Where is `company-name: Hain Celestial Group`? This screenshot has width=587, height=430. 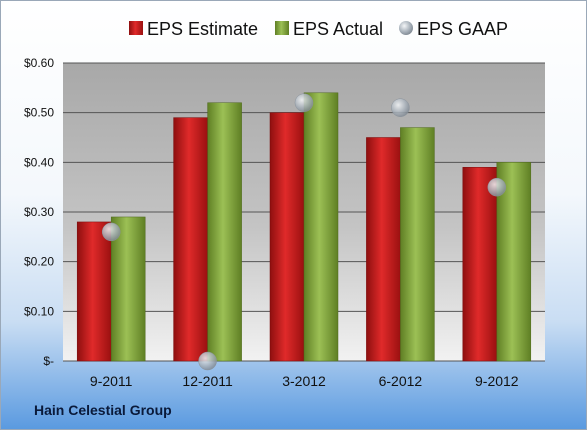
company-name: Hain Celestial Group is located at coordinates (103, 410).